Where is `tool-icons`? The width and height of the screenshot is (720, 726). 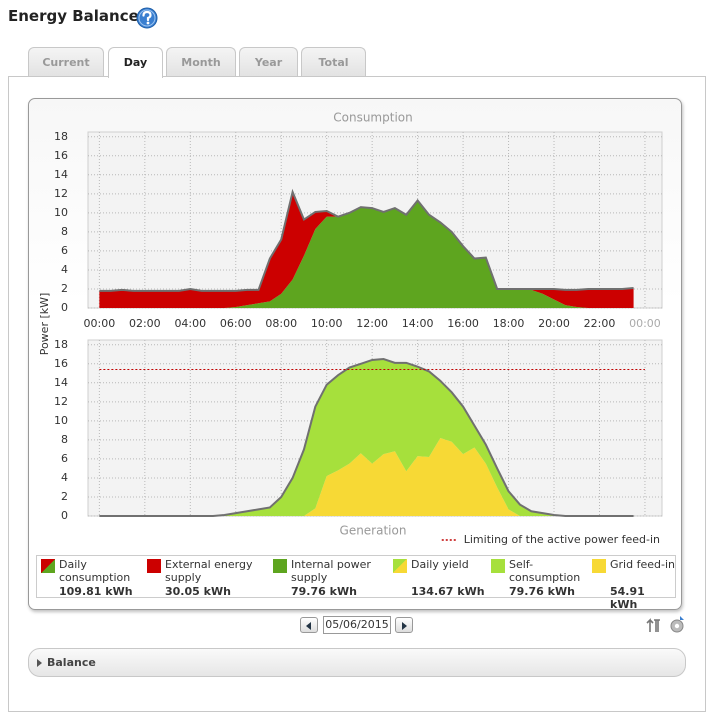 tool-icons is located at coordinates (668, 625).